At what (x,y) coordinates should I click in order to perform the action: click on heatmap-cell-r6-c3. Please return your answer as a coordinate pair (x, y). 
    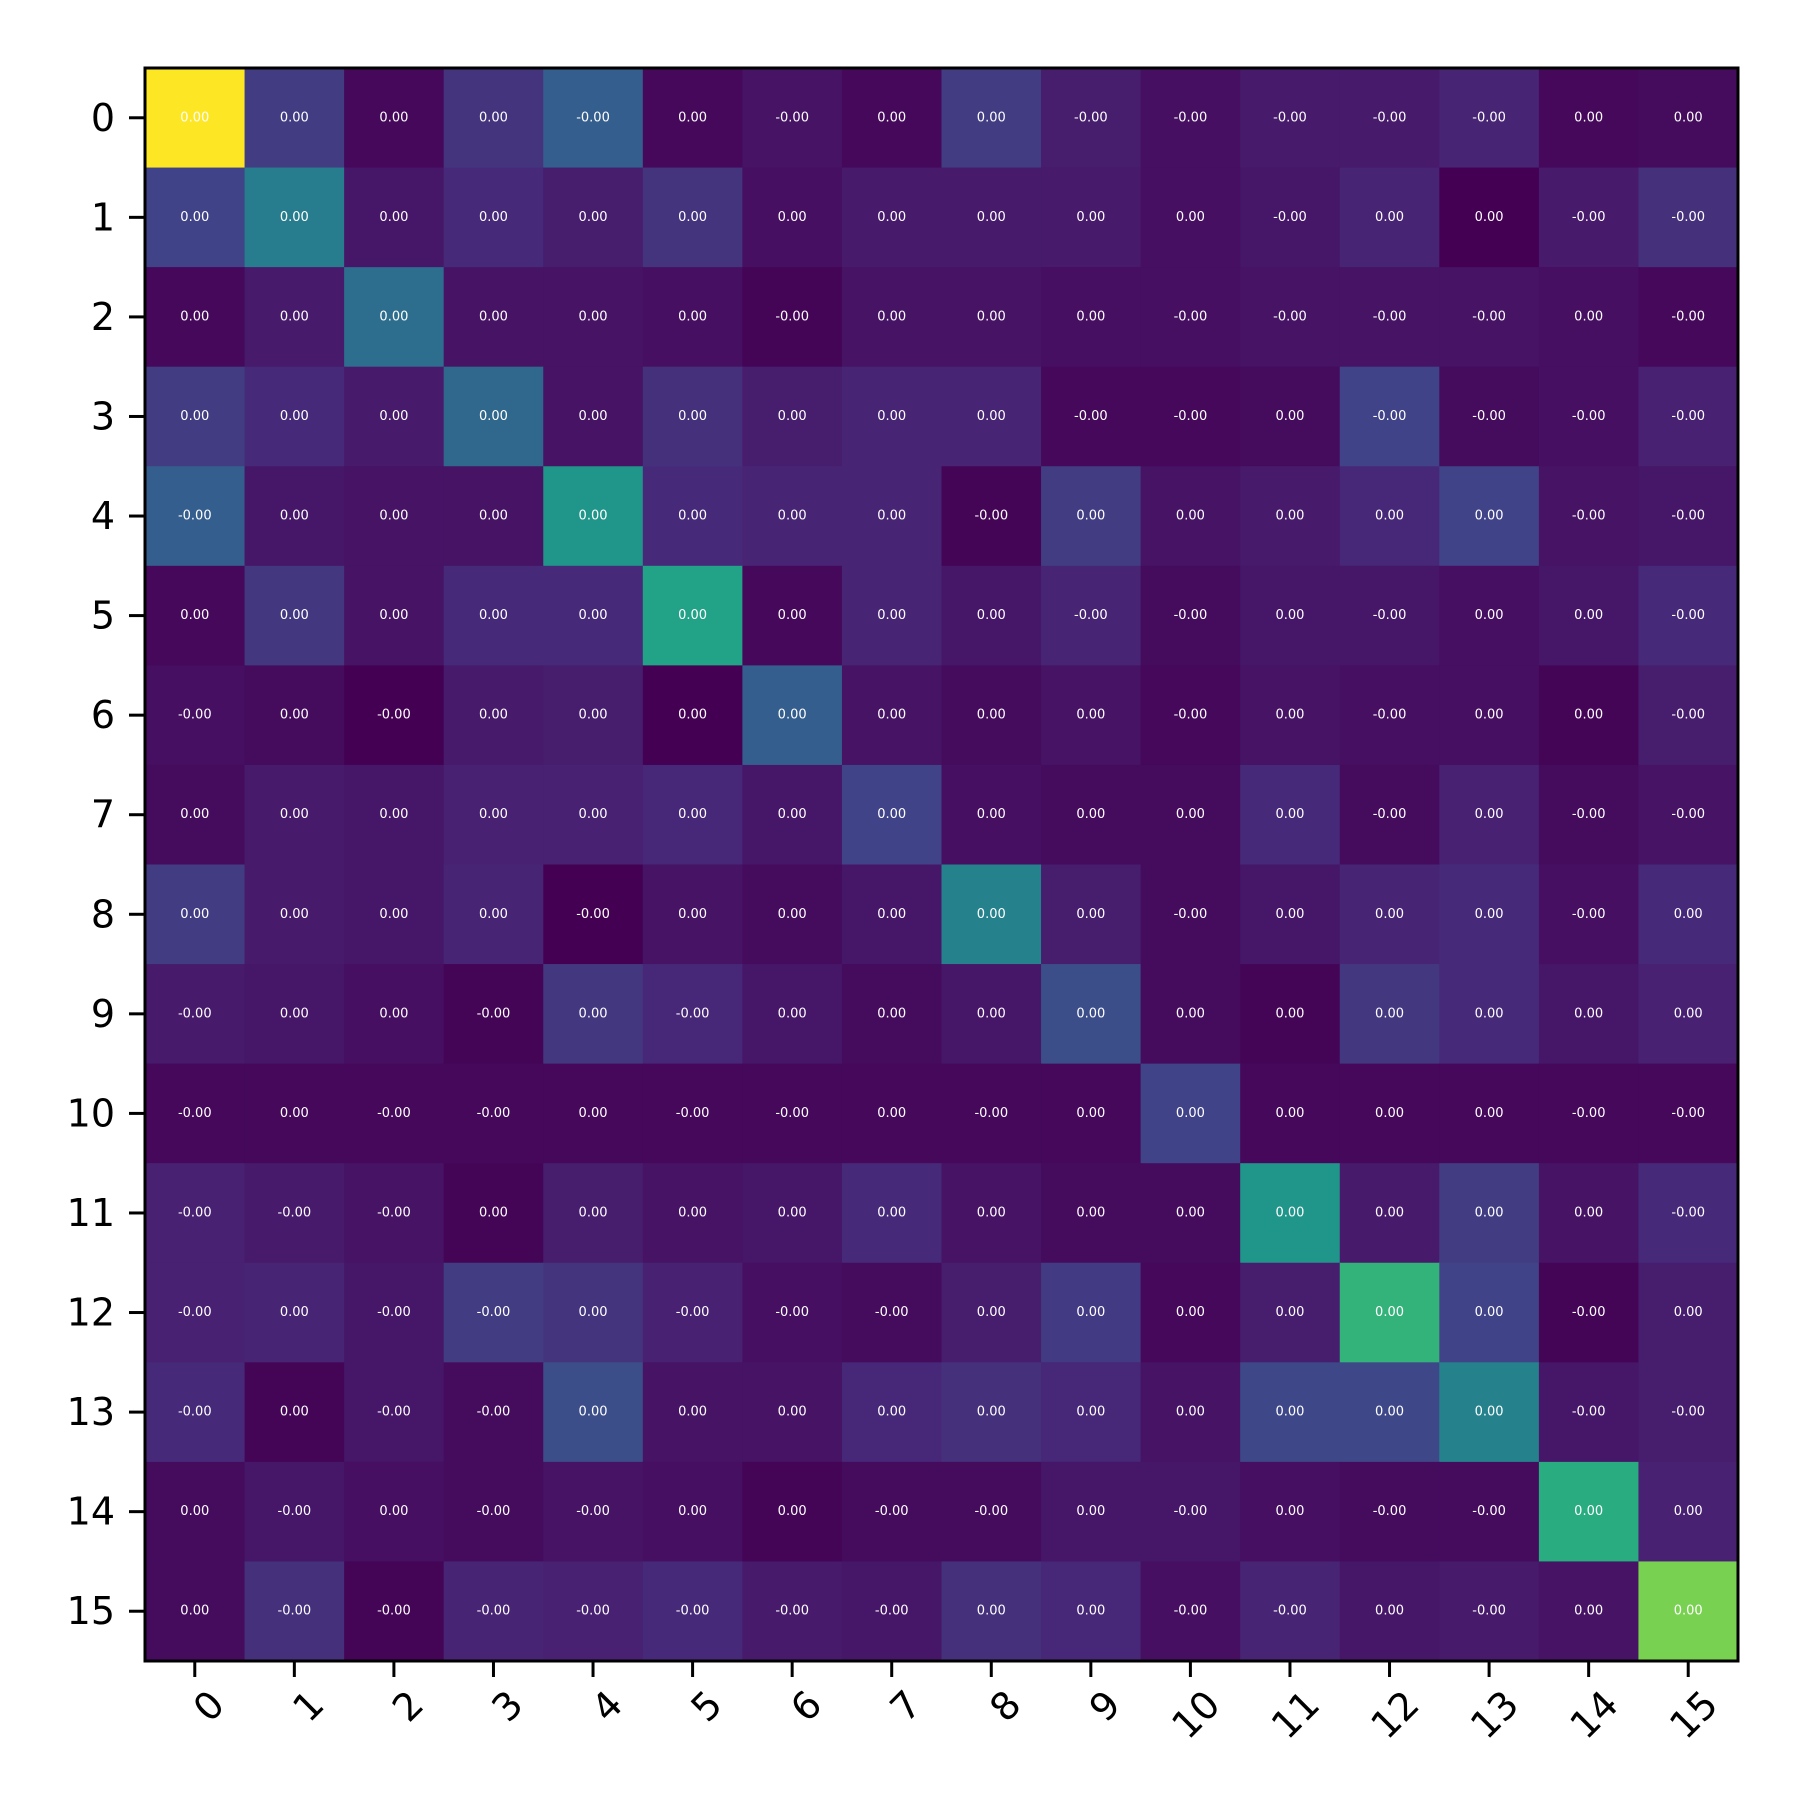
    Looking at the image, I should click on (493, 715).